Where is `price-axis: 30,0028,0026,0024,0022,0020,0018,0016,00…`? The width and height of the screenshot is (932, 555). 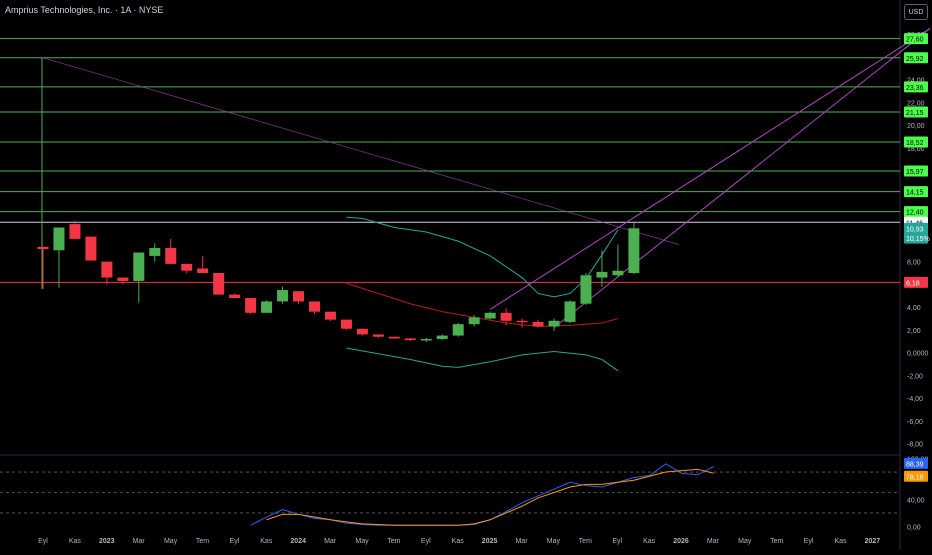
price-axis: 30,0028,0026,0024,0022,0020,0018,0016,00… is located at coordinates (917, 270).